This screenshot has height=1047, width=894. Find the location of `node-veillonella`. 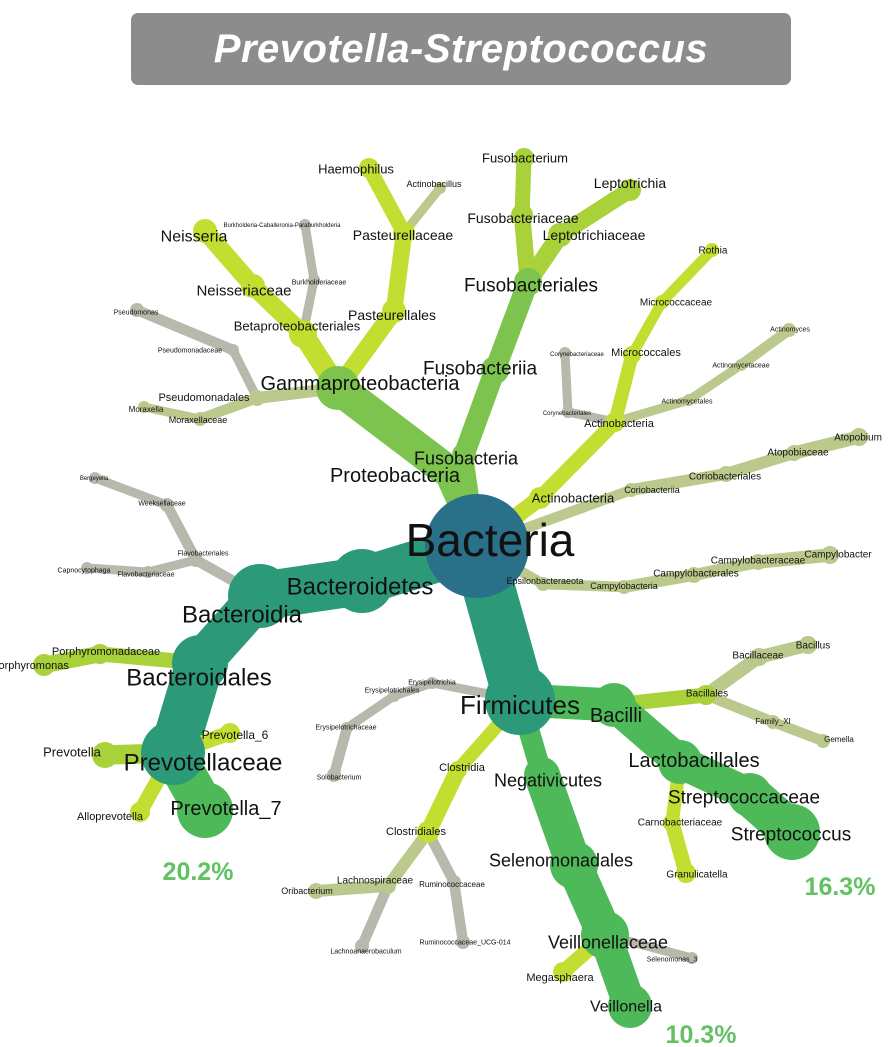

node-veillonella is located at coordinates (630, 1006).